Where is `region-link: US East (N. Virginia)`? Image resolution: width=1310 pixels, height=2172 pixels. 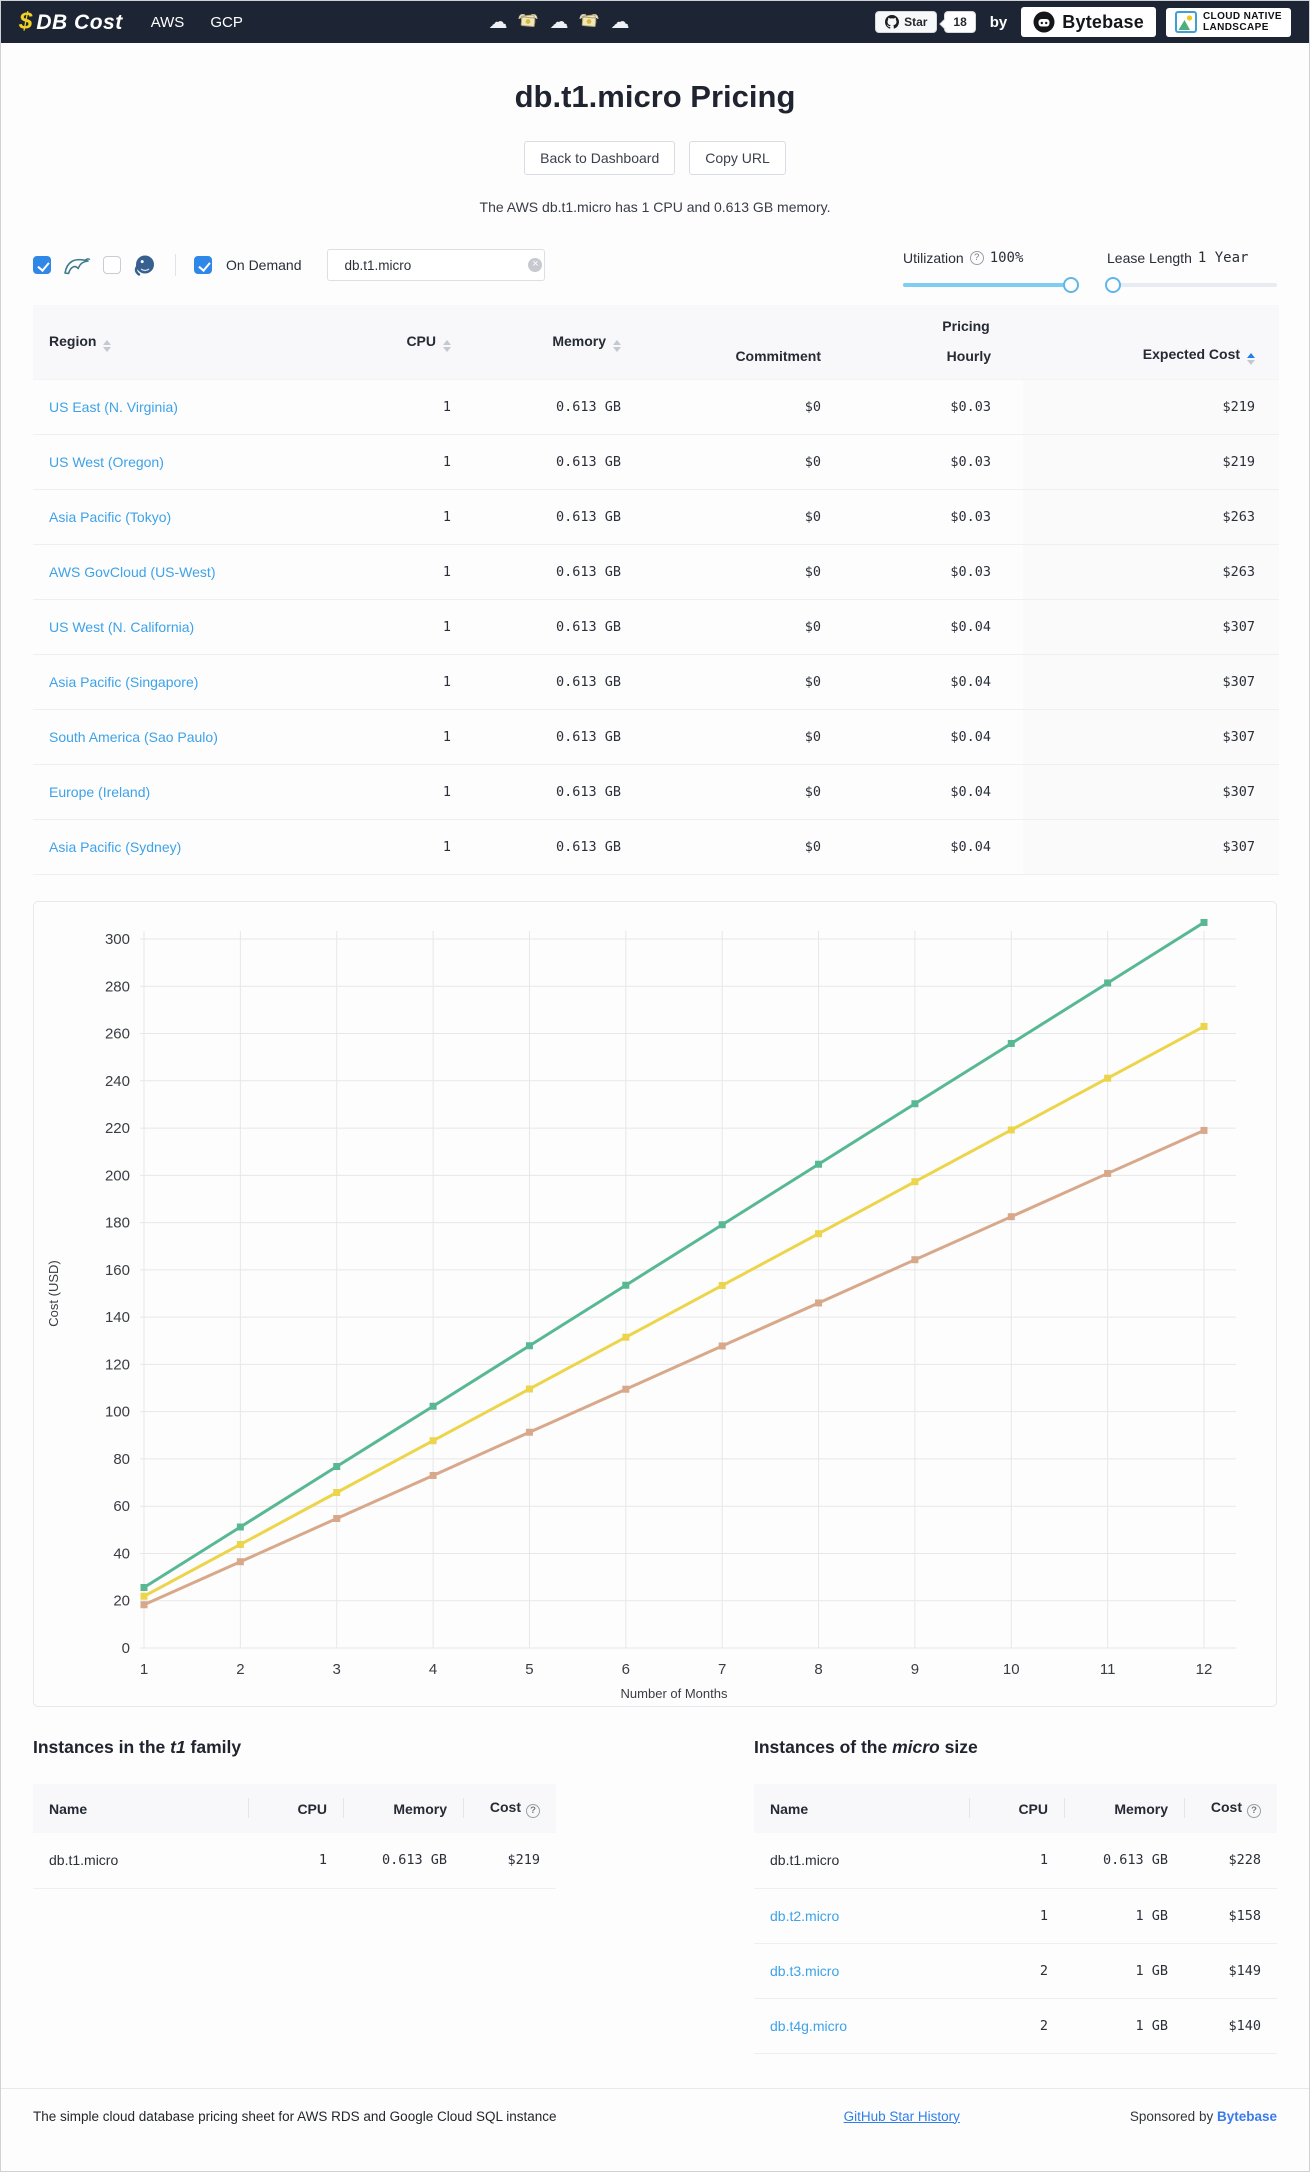 region-link: US East (N. Virginia) is located at coordinates (113, 407).